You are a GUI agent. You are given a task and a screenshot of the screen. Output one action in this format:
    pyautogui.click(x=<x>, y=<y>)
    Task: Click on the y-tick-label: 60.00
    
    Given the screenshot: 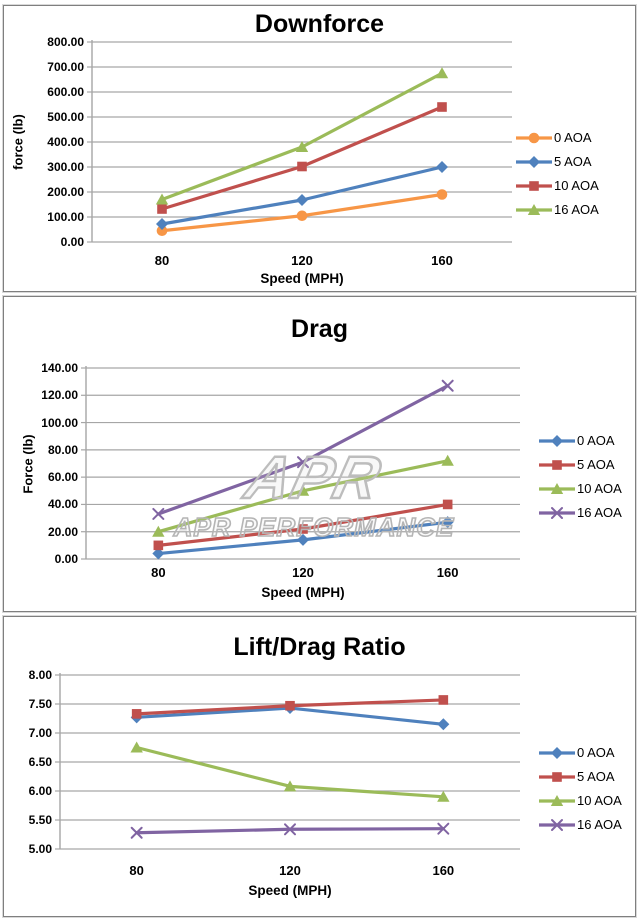 What is the action you would take?
    pyautogui.click(x=62, y=477)
    